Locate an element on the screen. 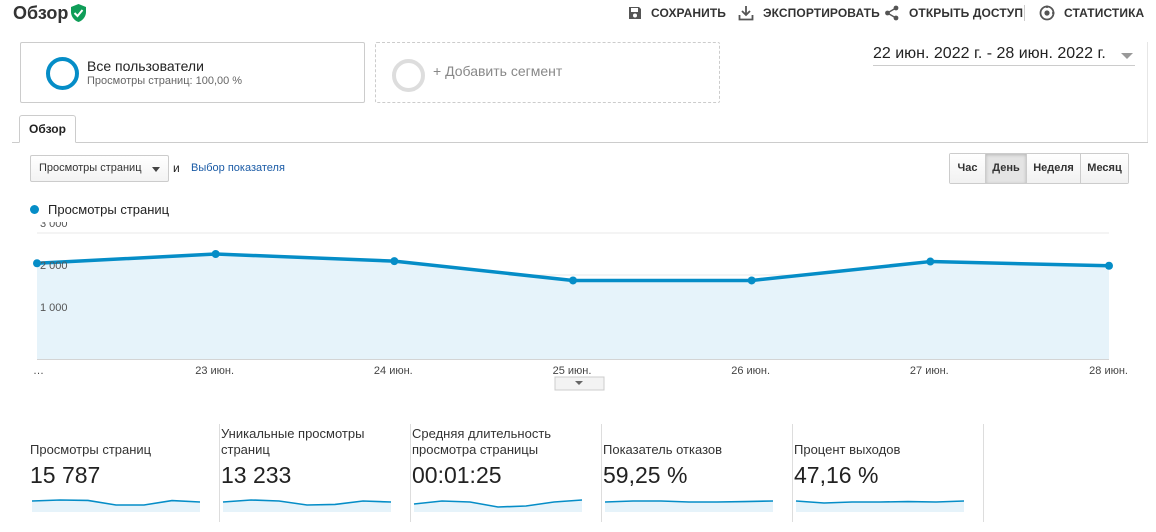  insights-label: СТАТИСТИКА is located at coordinates (1104, 13).